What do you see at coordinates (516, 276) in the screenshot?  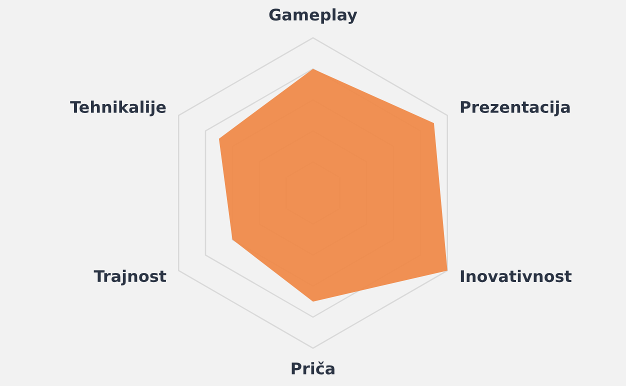 I see `spoke-label: Inovativnost` at bounding box center [516, 276].